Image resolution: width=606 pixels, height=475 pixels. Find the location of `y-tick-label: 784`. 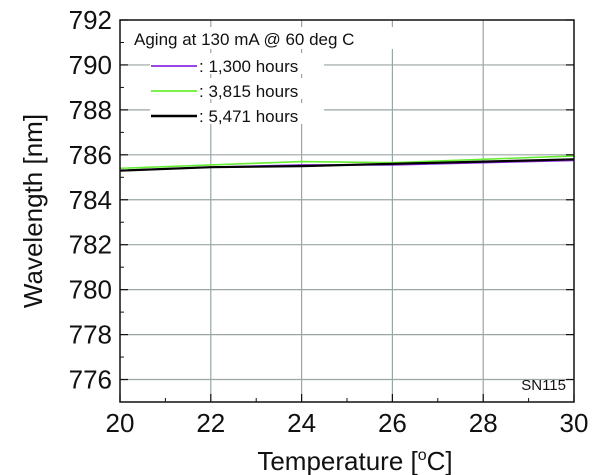

y-tick-label: 784 is located at coordinates (90, 200).